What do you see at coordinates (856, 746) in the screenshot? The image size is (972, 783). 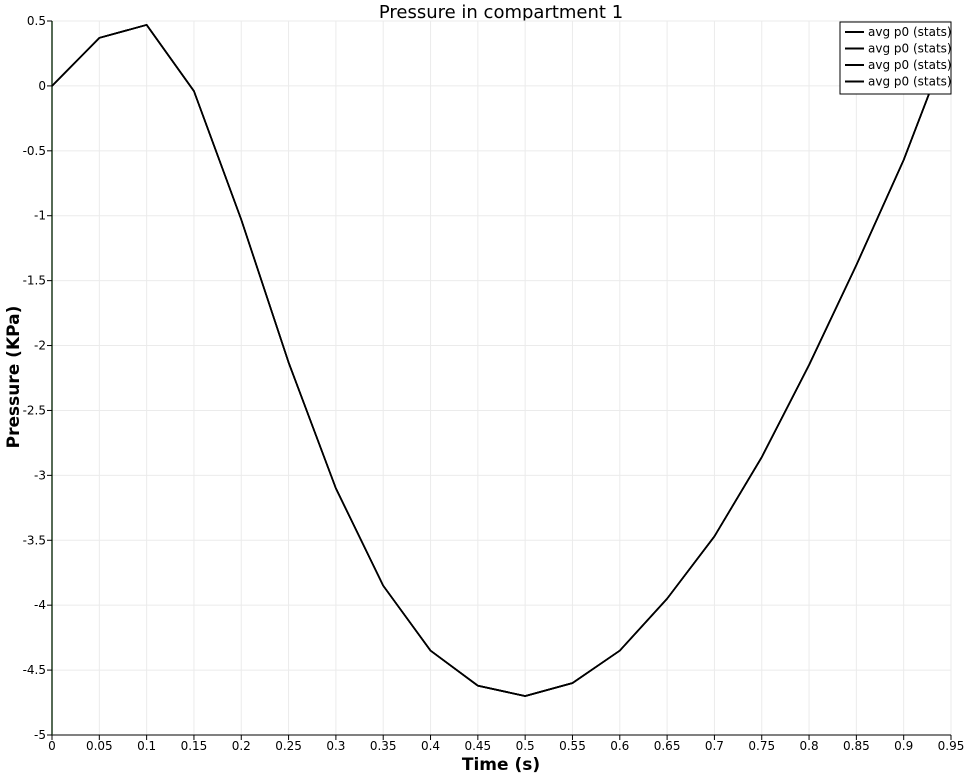 I see `x-tick-label: 0.85` at bounding box center [856, 746].